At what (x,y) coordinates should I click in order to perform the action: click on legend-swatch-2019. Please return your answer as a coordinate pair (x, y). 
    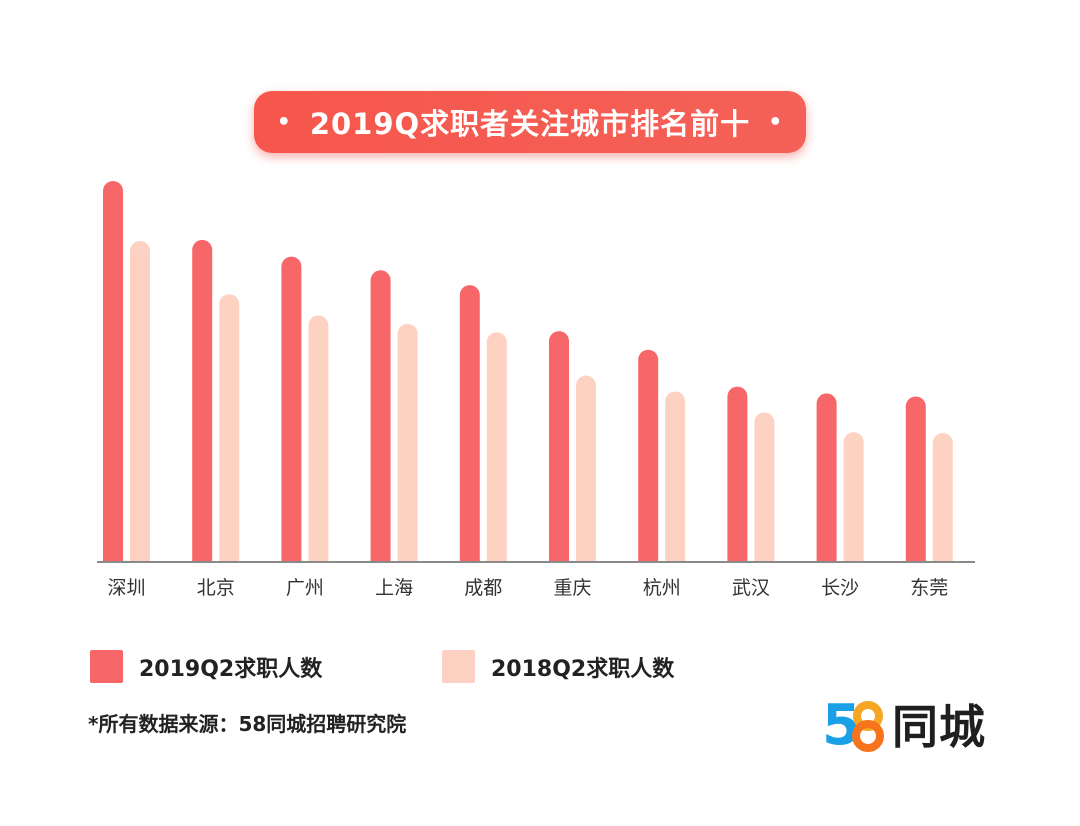
    Looking at the image, I should click on (106, 666).